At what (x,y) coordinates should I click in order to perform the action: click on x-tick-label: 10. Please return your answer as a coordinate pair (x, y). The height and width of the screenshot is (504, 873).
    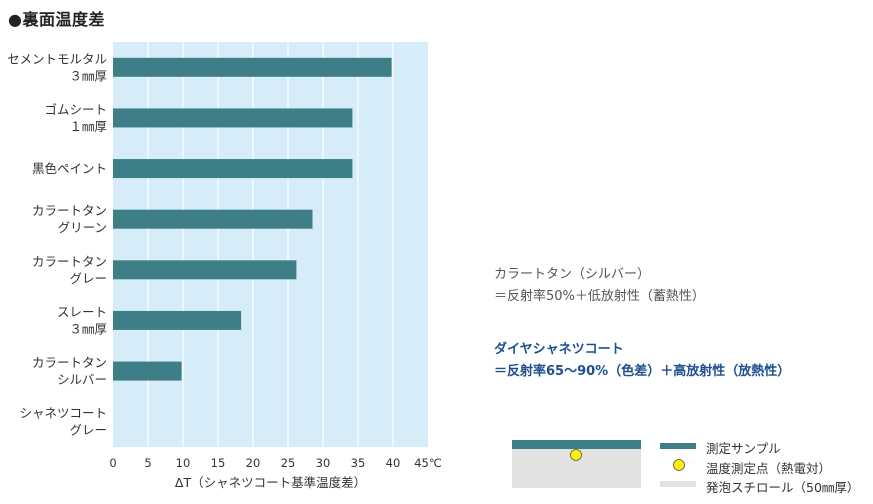
    Looking at the image, I should click on (183, 463).